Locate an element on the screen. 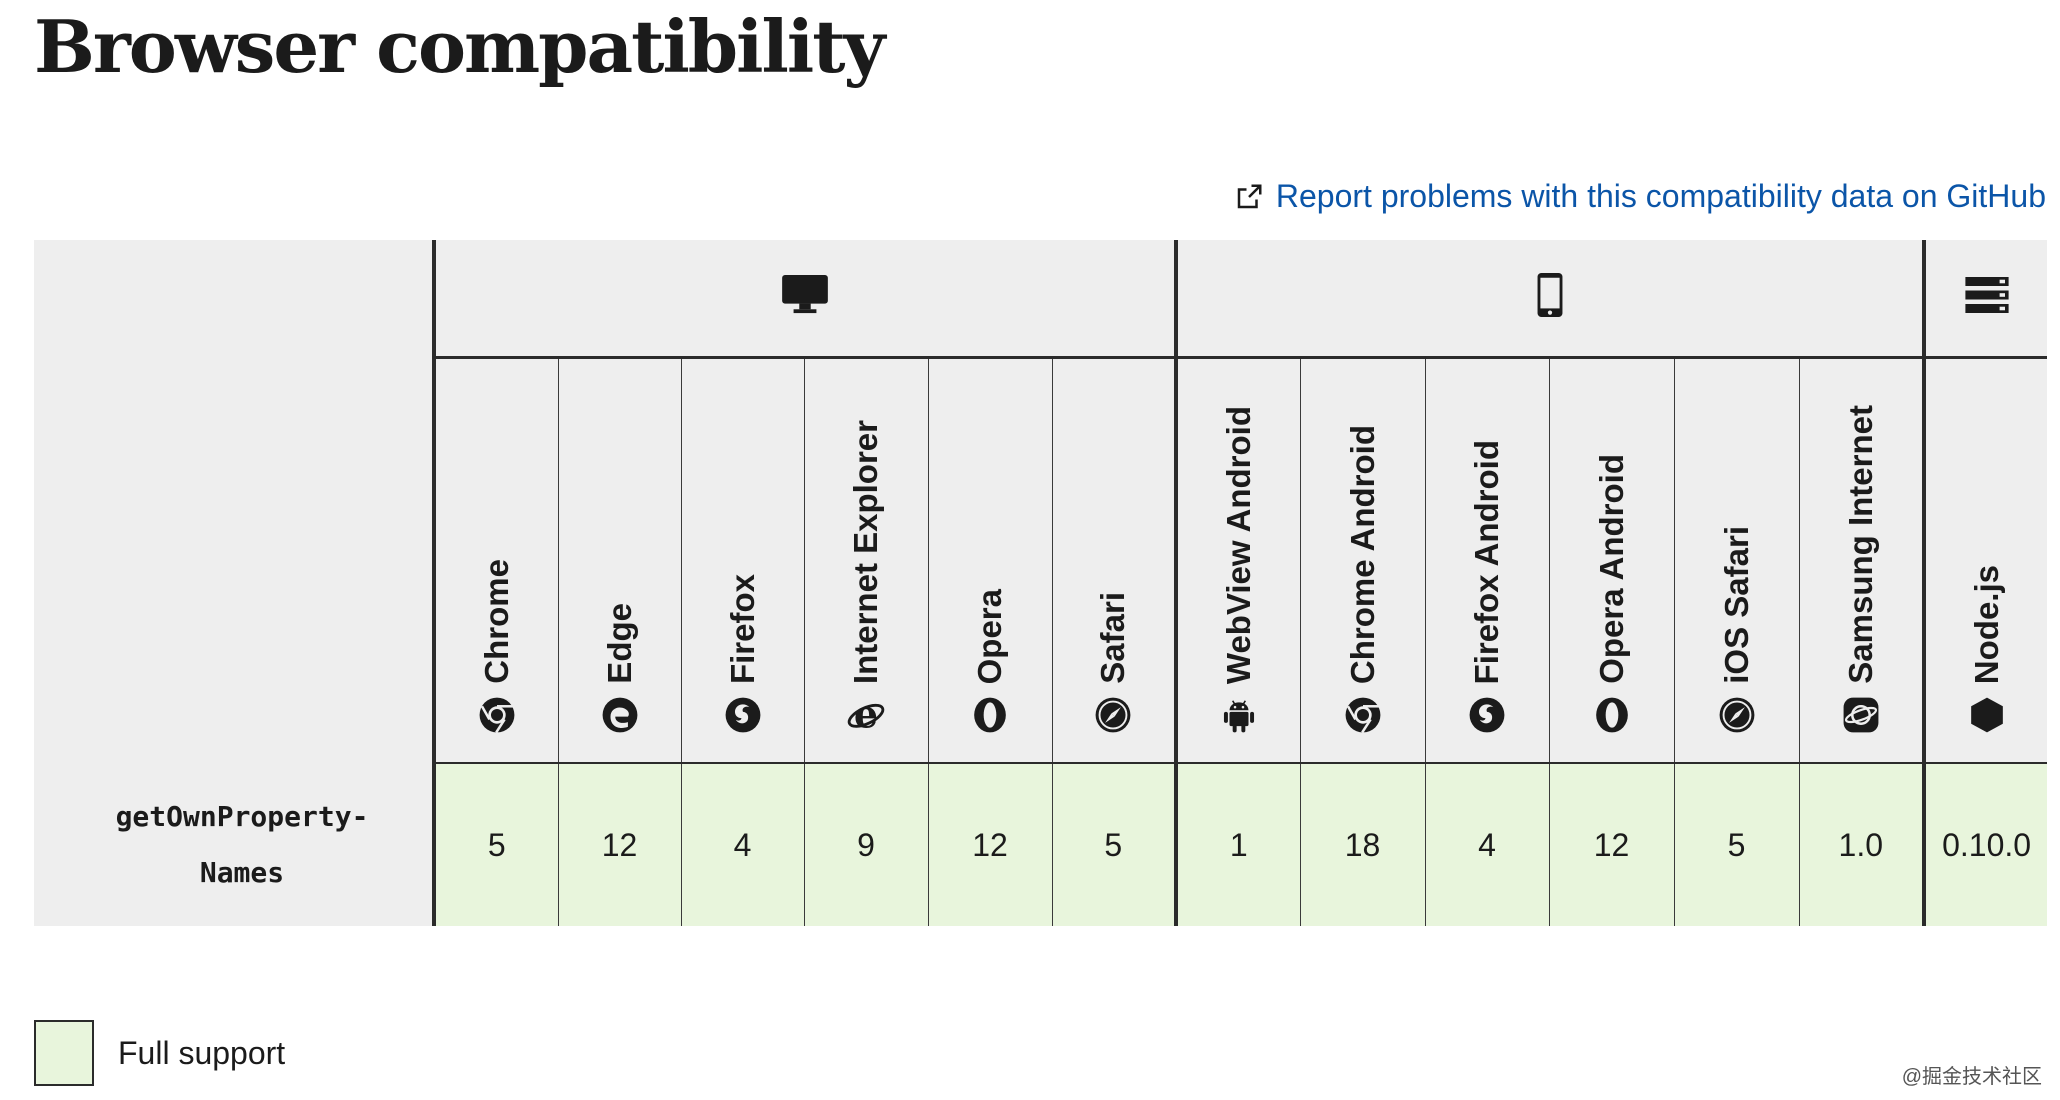  support-cell-ios-safari: 5 is located at coordinates (1736, 844).